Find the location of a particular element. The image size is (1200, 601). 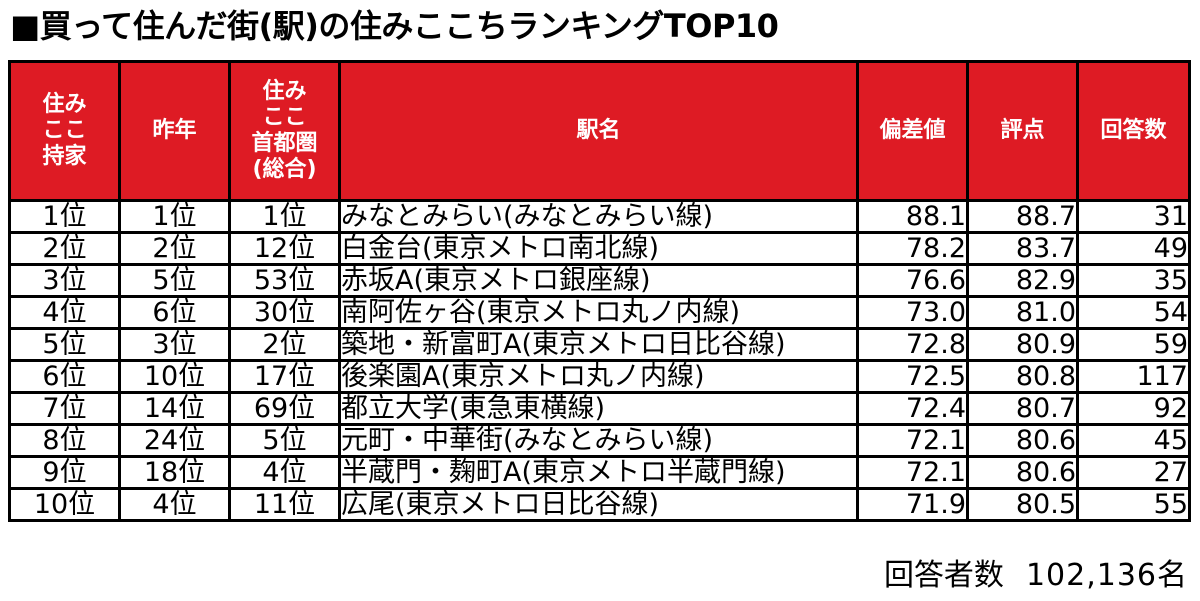

cell-station: 半蔵門・麹町A(東京メトロ半蔵門線) is located at coordinates (598, 472).